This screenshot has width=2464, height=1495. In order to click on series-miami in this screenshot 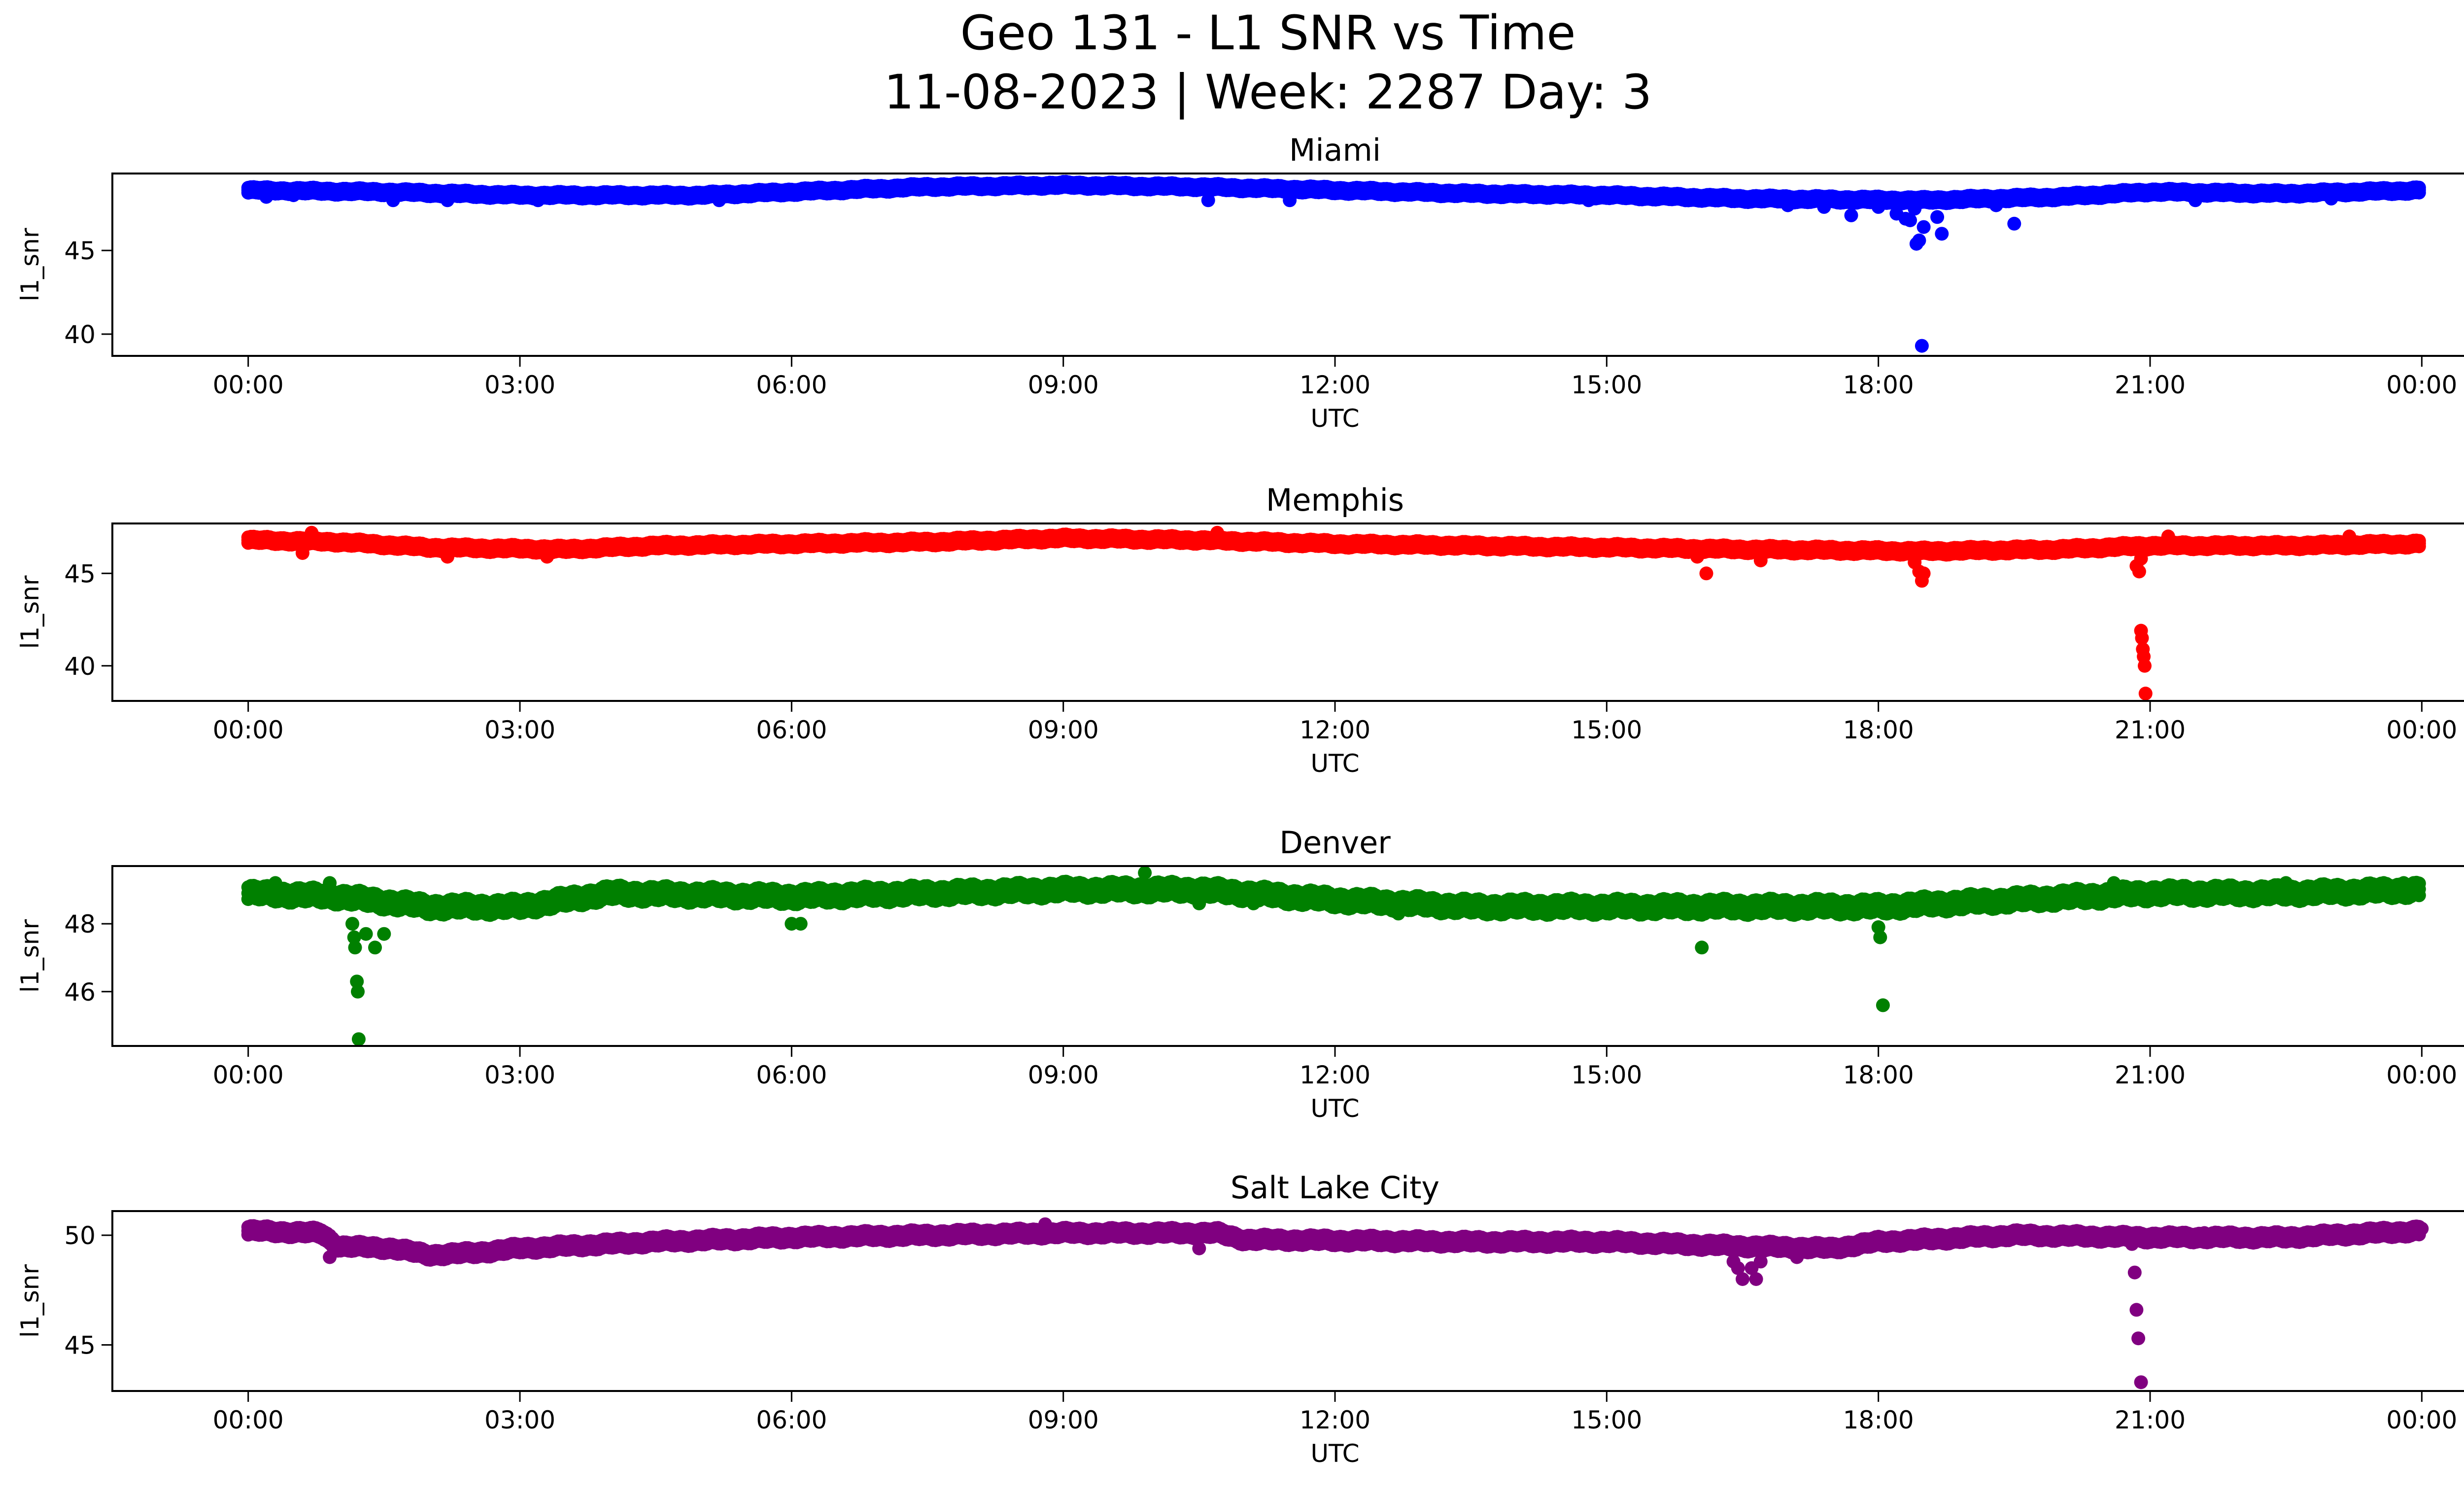, I will do `click(1333, 263)`.